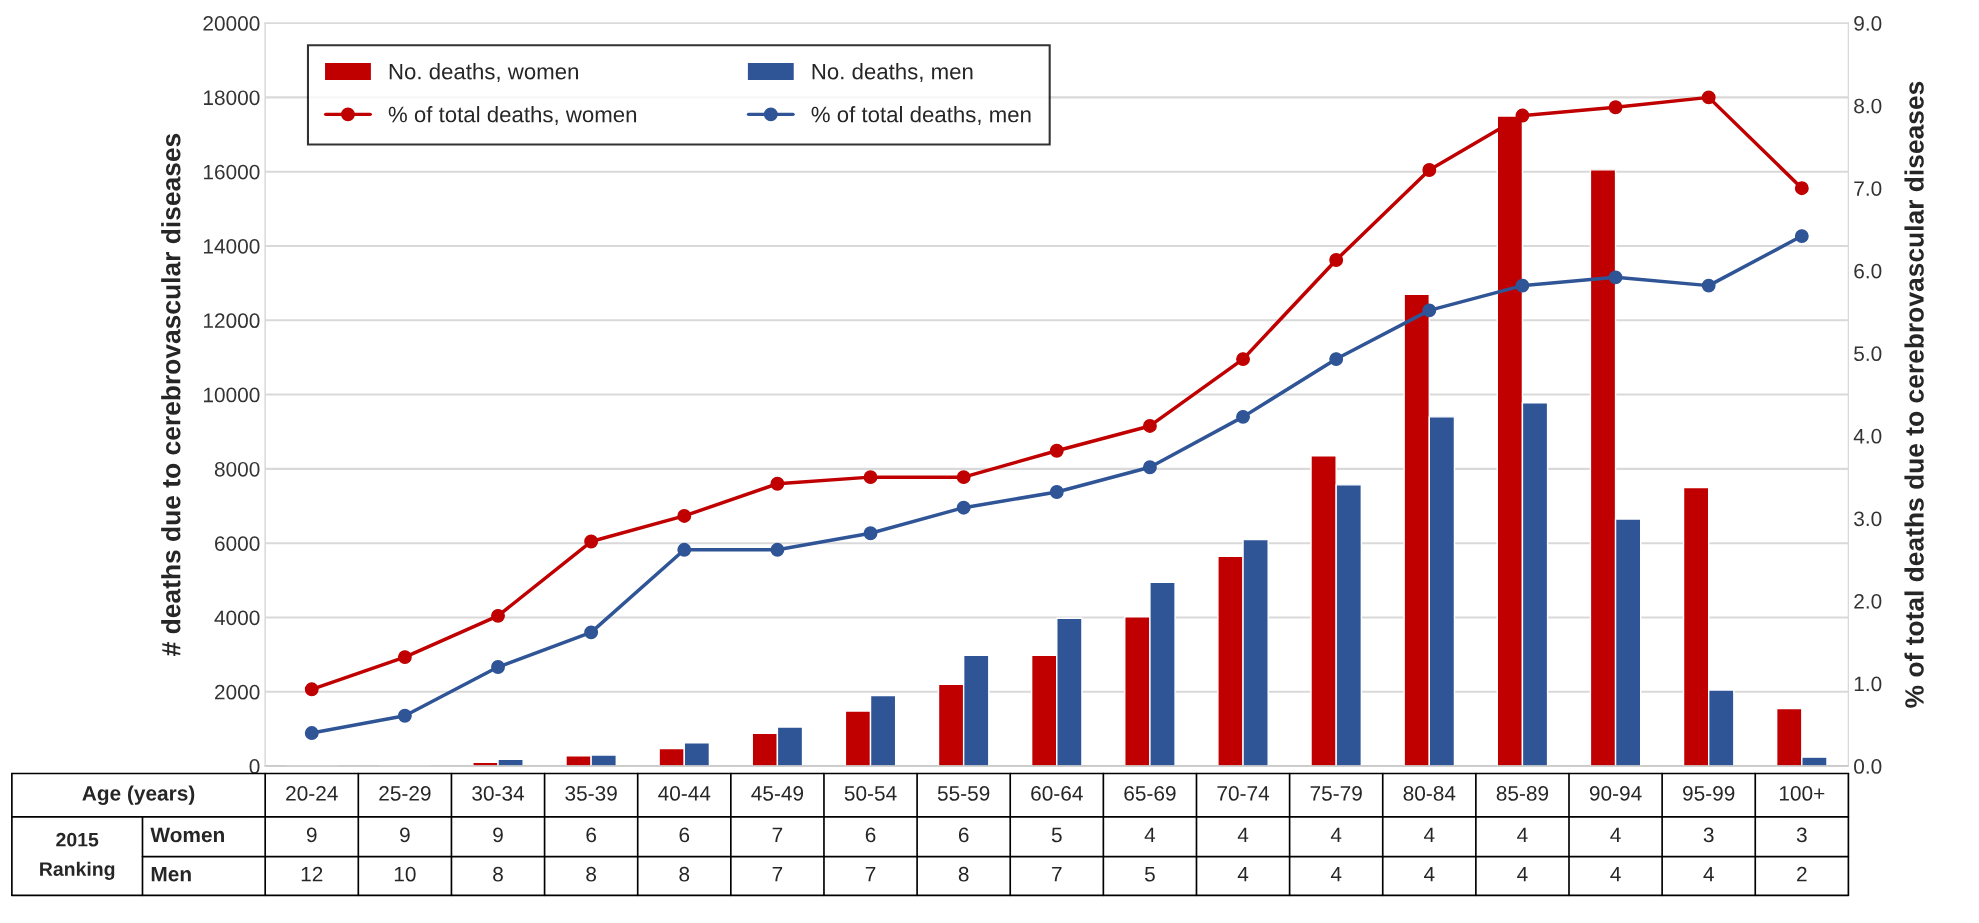 The width and height of the screenshot is (1979, 923). I want to click on y-tick-label: 14000, so click(231, 246).